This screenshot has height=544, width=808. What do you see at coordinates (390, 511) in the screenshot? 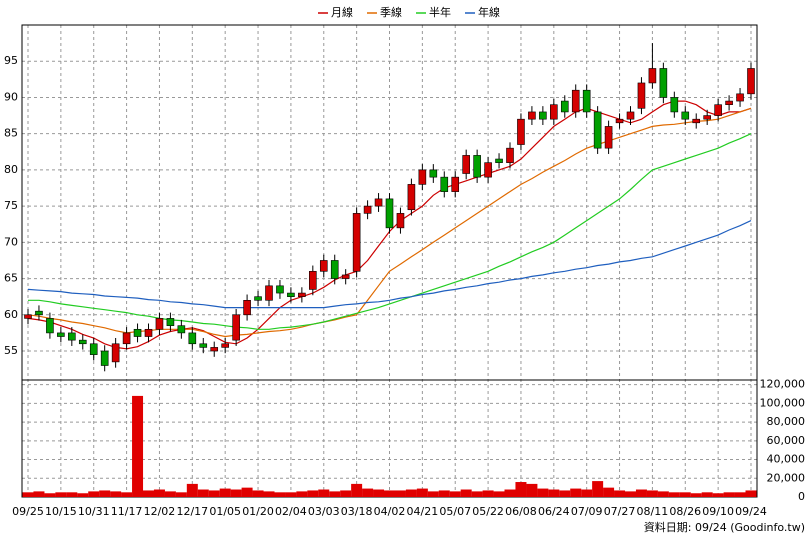
I see `x-tick-label: 04/02` at bounding box center [390, 511].